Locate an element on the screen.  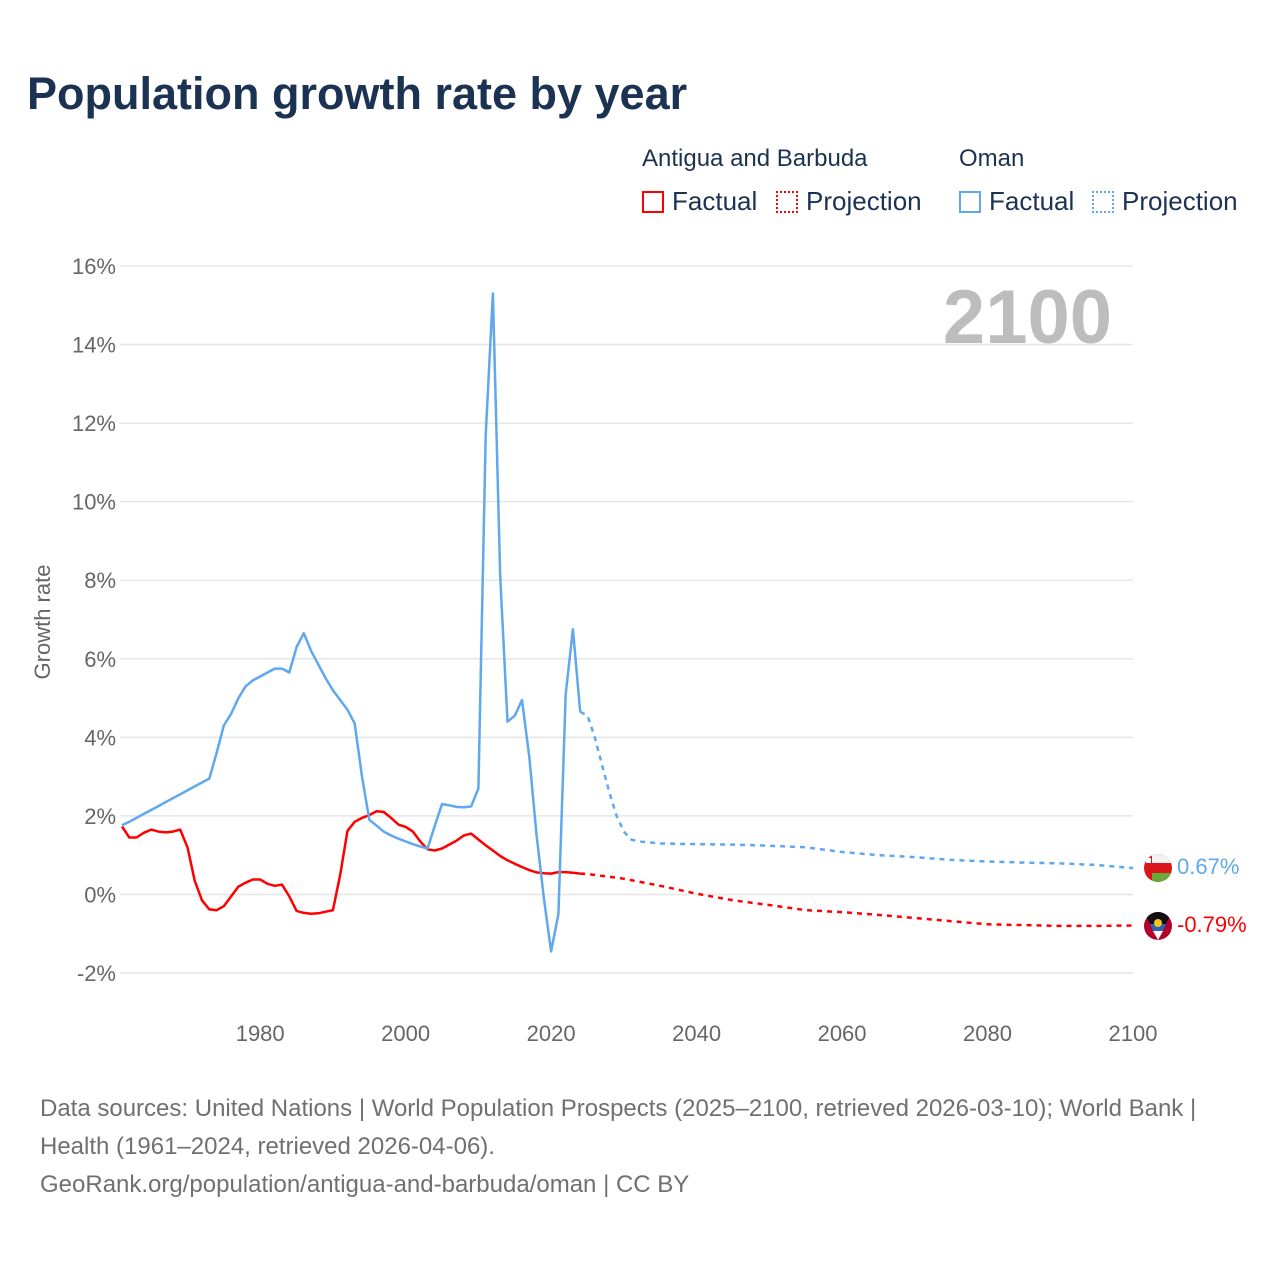
y-tick-label: 12% is located at coordinates (94, 423).